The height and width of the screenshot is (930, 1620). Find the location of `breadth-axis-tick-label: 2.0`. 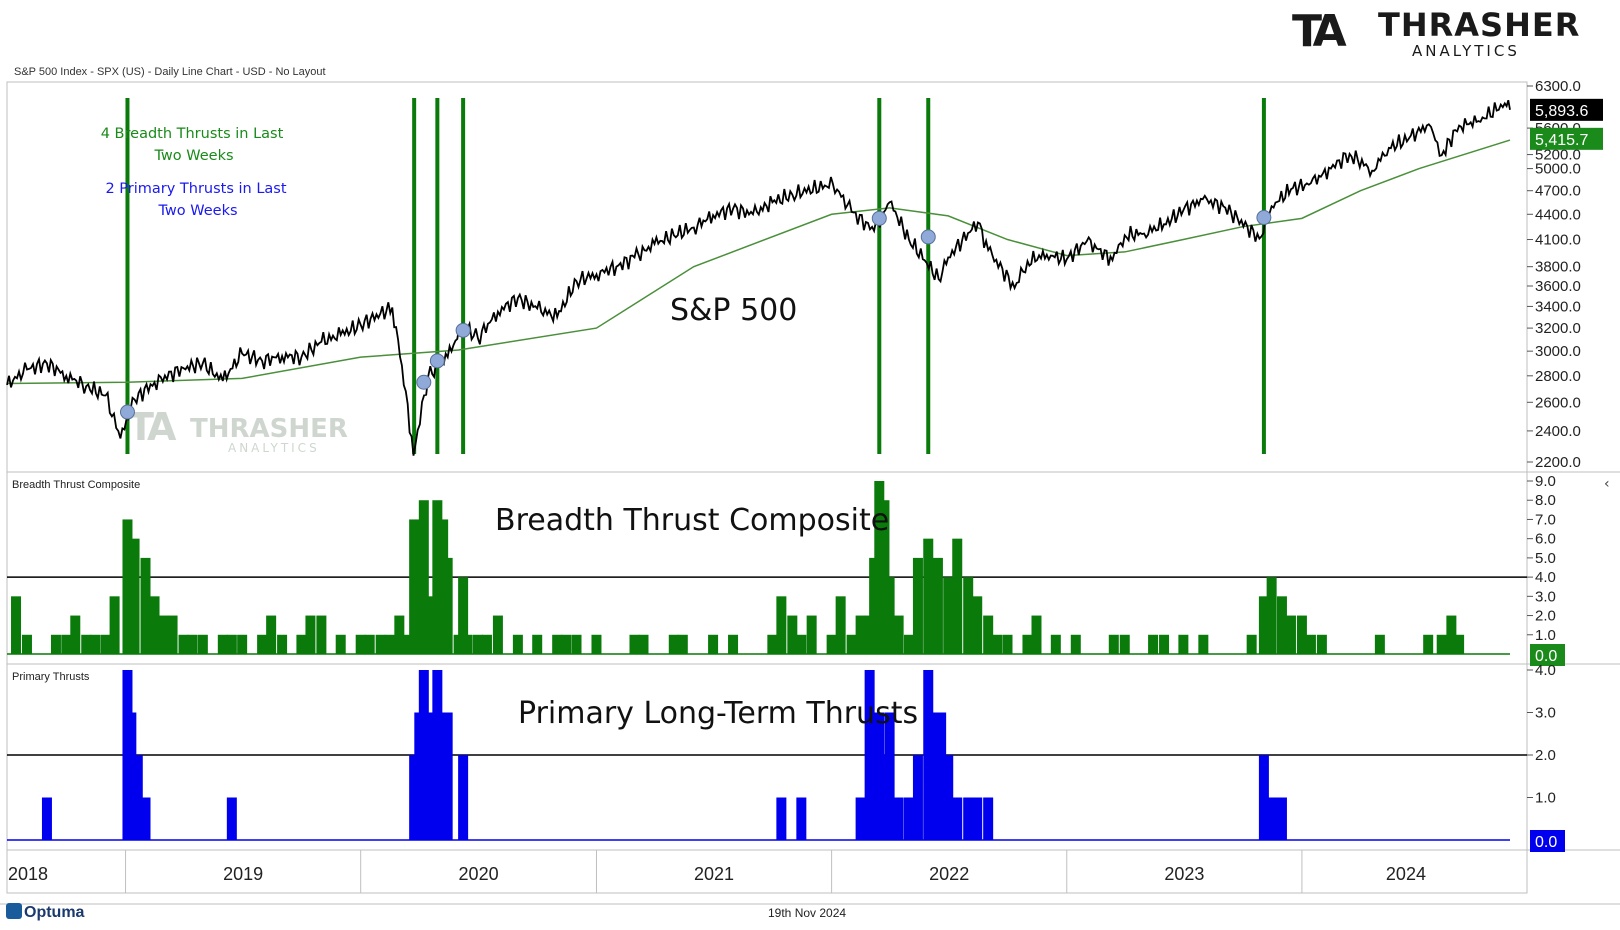

breadth-axis-tick-label: 2.0 is located at coordinates (1545, 616).